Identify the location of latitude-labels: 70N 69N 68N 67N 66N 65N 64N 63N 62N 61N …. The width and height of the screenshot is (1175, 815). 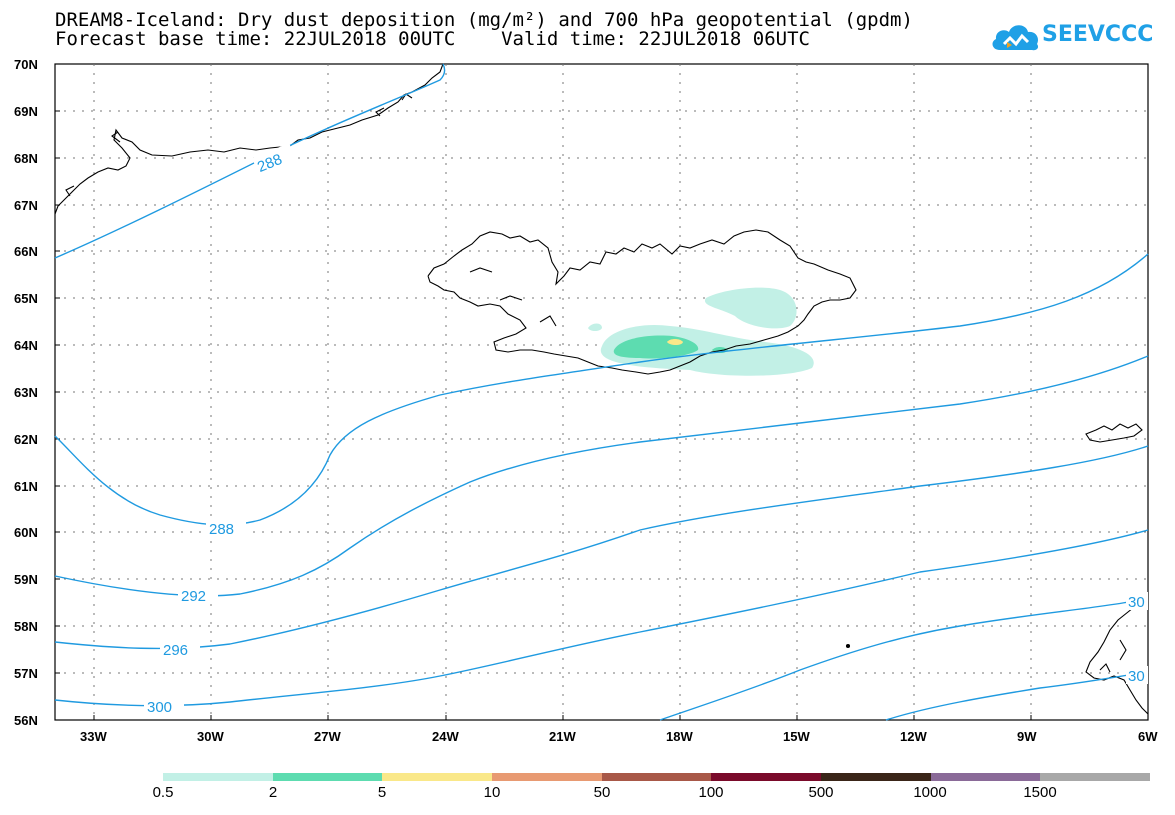
(26, 392).